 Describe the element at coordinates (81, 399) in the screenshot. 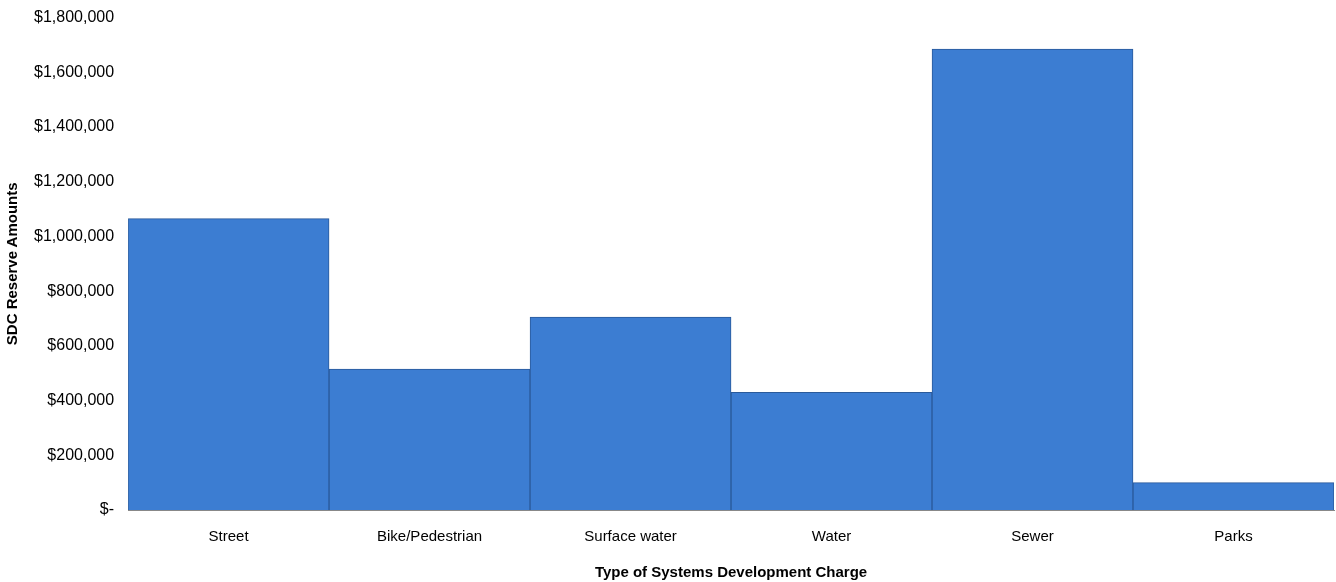

I see `y-tick-label: $400,000` at that location.